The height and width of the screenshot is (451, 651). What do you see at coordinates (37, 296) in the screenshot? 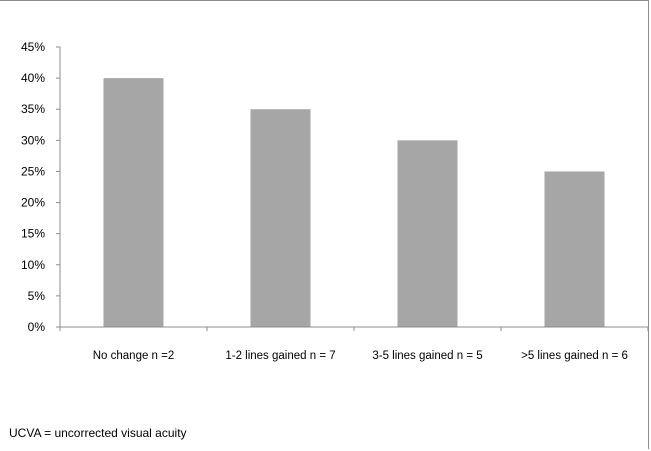
I see `y-tick-label: 5%` at bounding box center [37, 296].